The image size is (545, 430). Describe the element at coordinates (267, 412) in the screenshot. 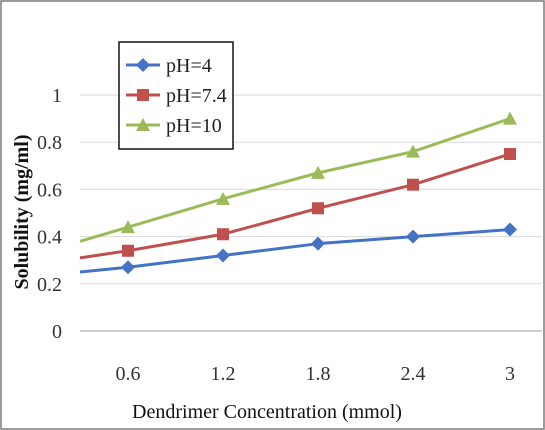

I see `x-axis-title: Dendrimer Concentration (mmol)` at that location.